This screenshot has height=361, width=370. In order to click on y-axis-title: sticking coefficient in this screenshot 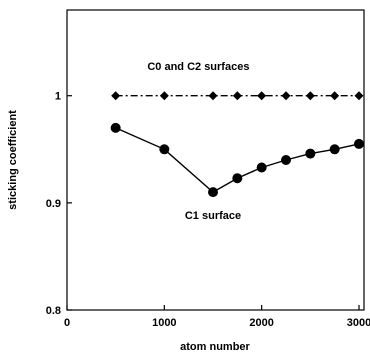, I will do `click(13, 160)`.